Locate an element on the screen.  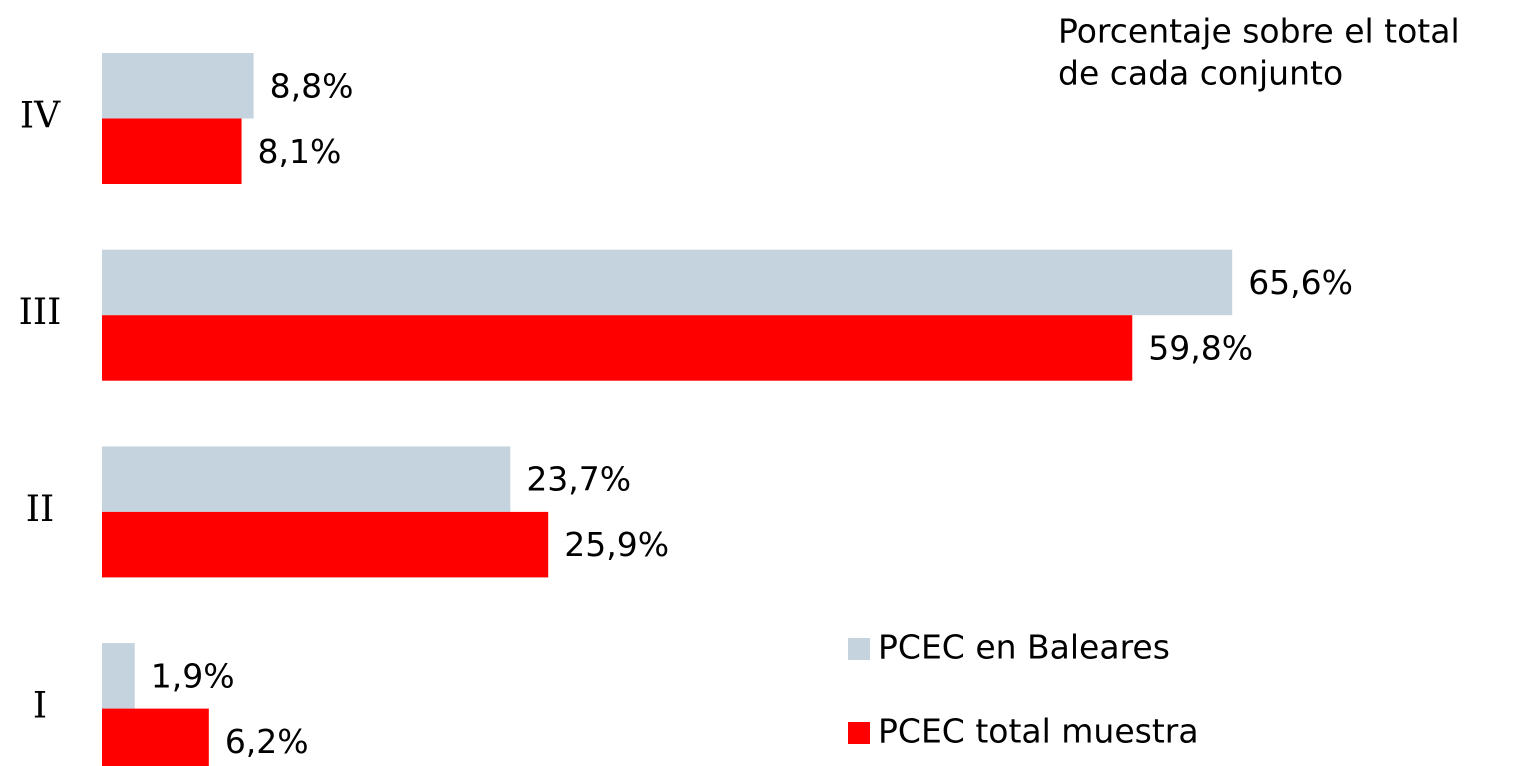
data-label: 8,8% is located at coordinates (312, 85).